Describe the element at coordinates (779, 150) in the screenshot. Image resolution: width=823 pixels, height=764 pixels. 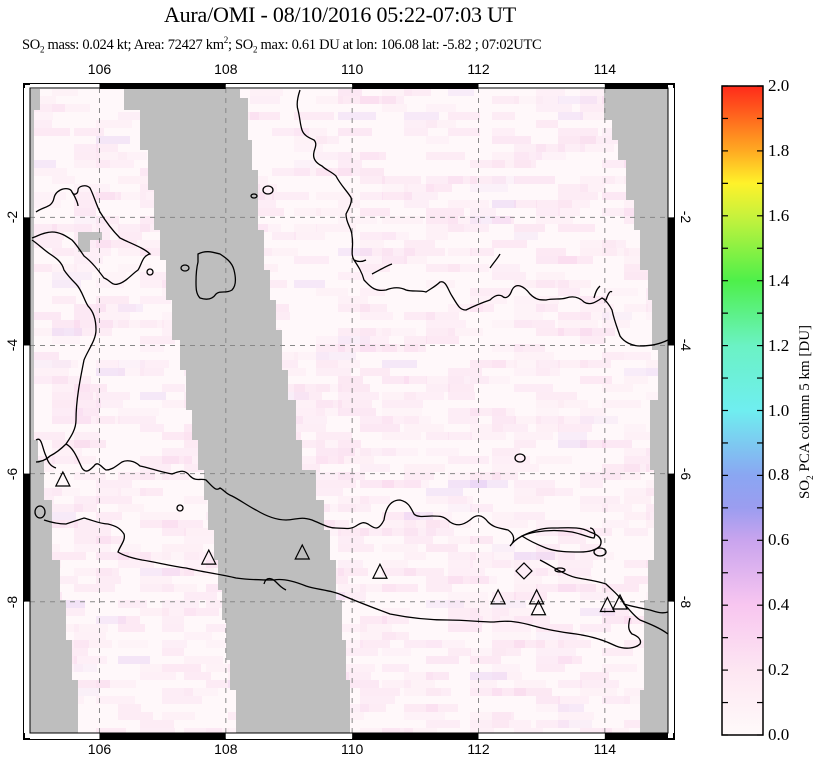
I see `colorbar-tick-label: 1.8` at that location.